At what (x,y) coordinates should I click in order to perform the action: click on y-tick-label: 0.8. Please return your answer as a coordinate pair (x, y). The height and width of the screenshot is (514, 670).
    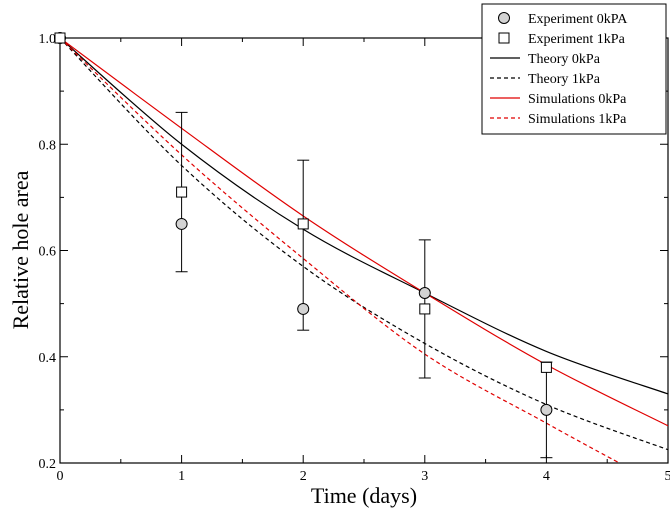
    Looking at the image, I should click on (48, 145).